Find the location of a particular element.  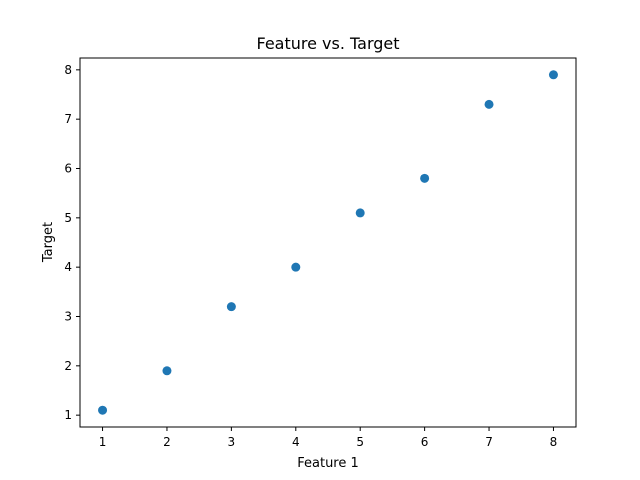

x-tick-label: 6 is located at coordinates (425, 442).